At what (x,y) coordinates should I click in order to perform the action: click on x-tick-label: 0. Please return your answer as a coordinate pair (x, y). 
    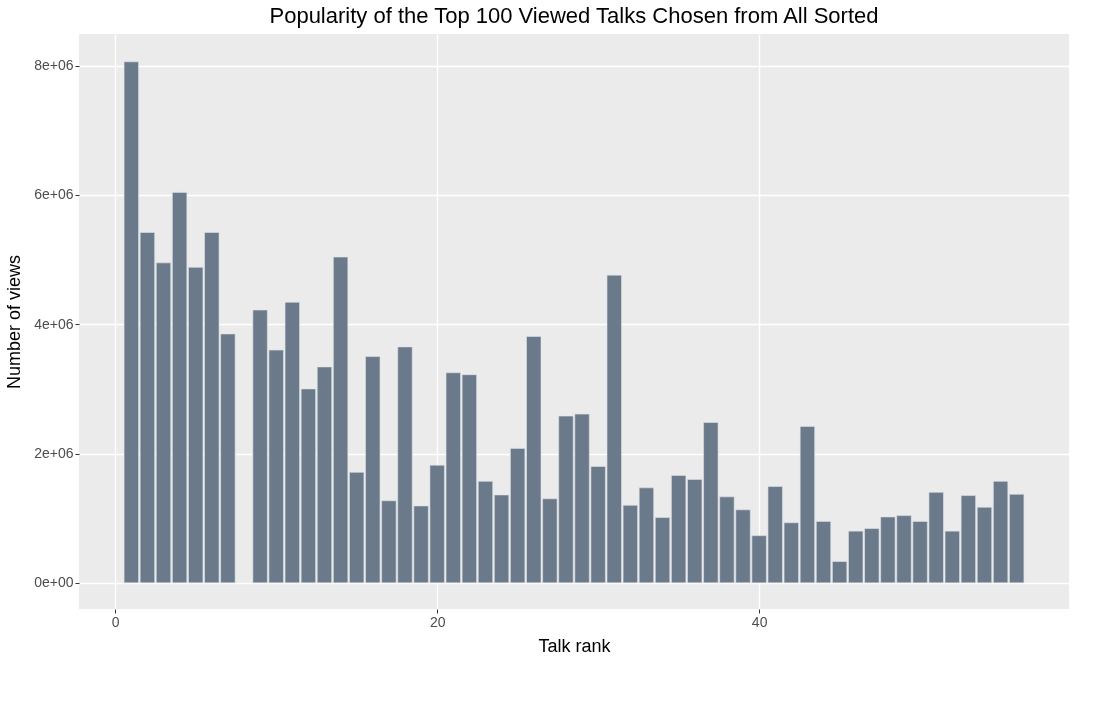
    Looking at the image, I should click on (115, 621).